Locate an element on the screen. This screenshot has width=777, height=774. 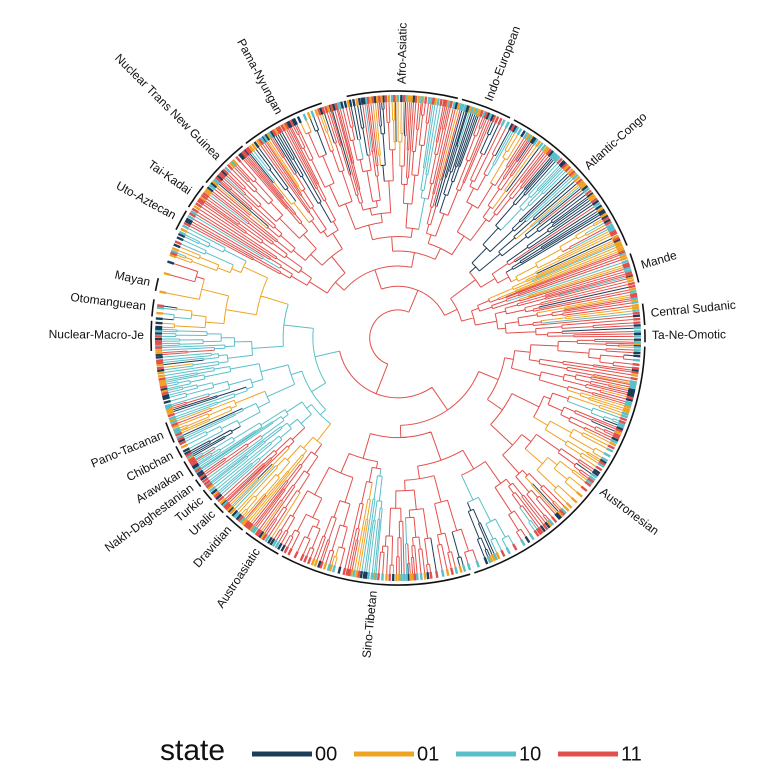
clade-label: Sino-Tibetan is located at coordinates (369, 624).